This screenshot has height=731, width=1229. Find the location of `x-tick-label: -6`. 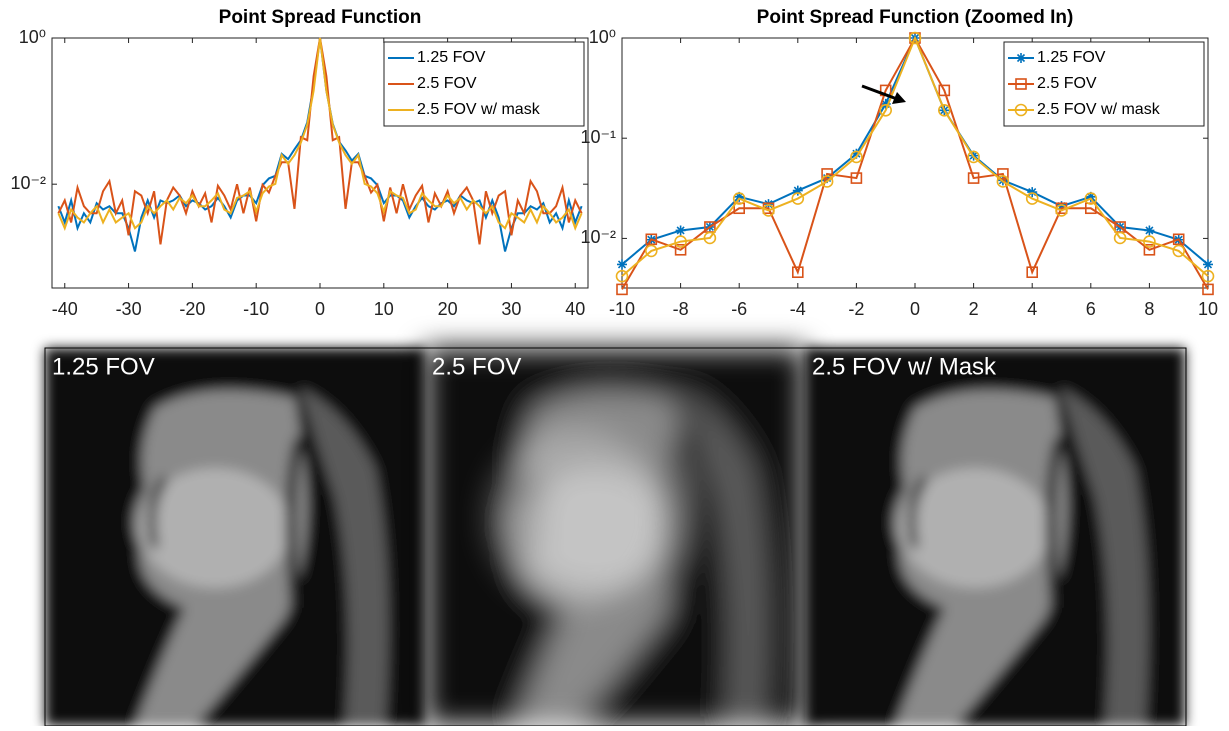

x-tick-label: -6 is located at coordinates (739, 309).